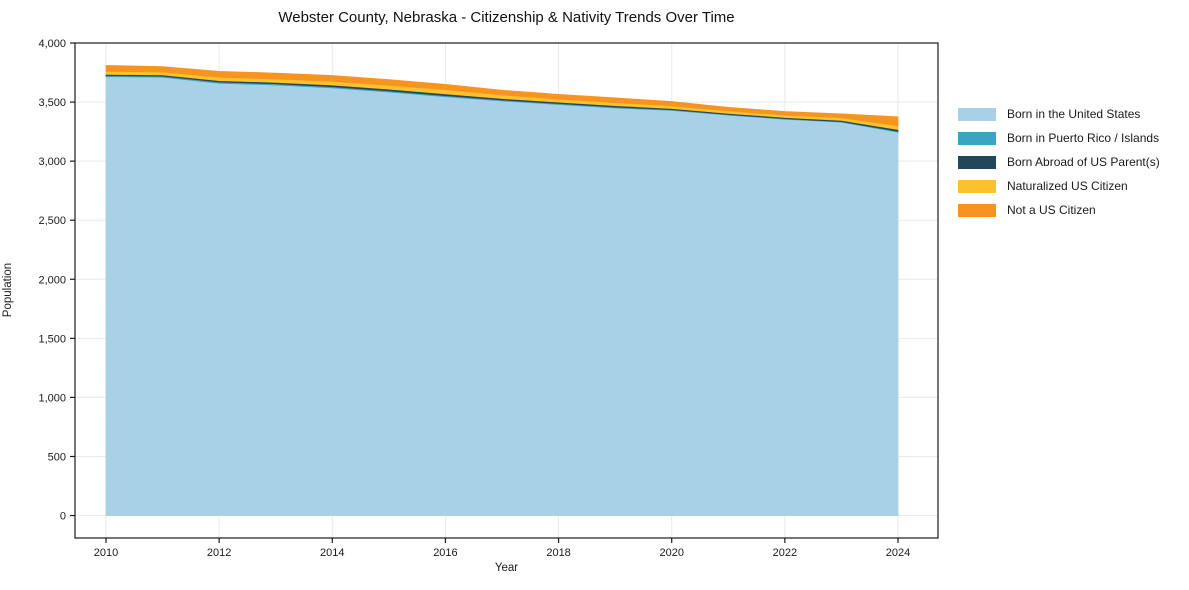 This screenshot has height=590, width=1189. I want to click on x-tick-label: 2020, so click(671, 553).